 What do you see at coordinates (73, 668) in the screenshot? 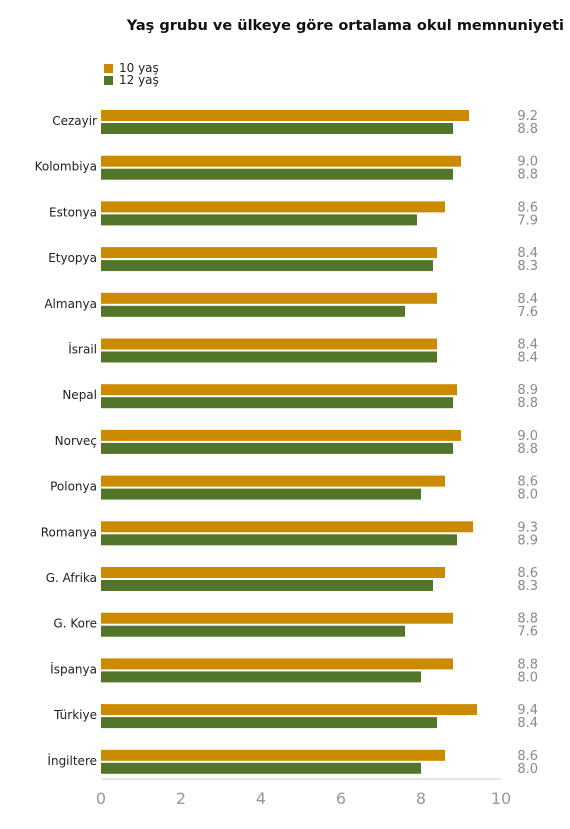
I see `category-label: İspanya` at bounding box center [73, 668].